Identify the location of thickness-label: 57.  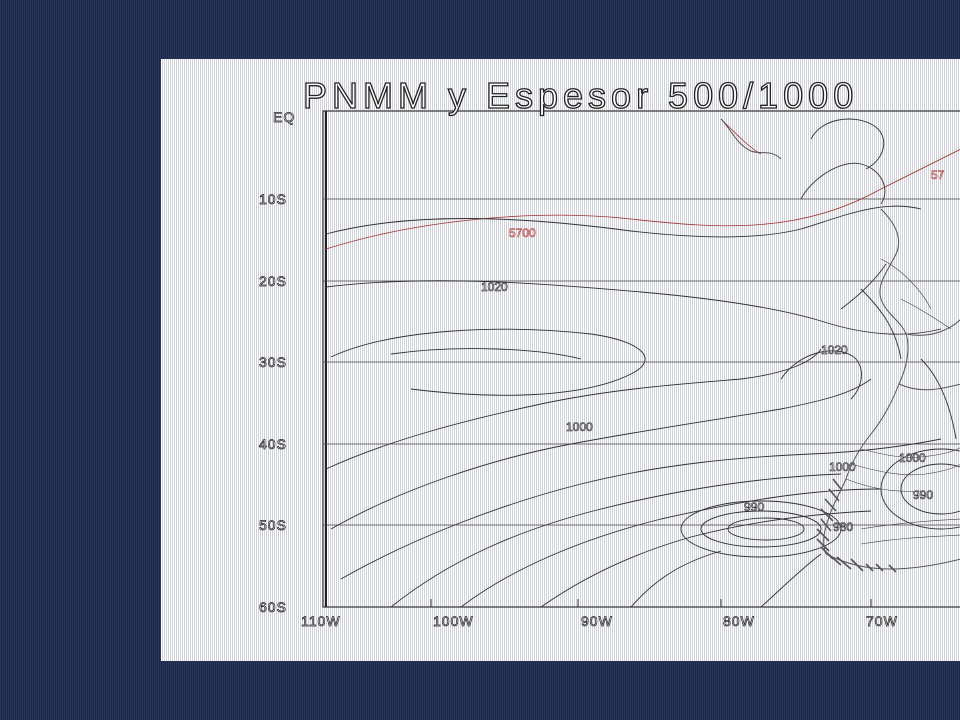
(938, 175).